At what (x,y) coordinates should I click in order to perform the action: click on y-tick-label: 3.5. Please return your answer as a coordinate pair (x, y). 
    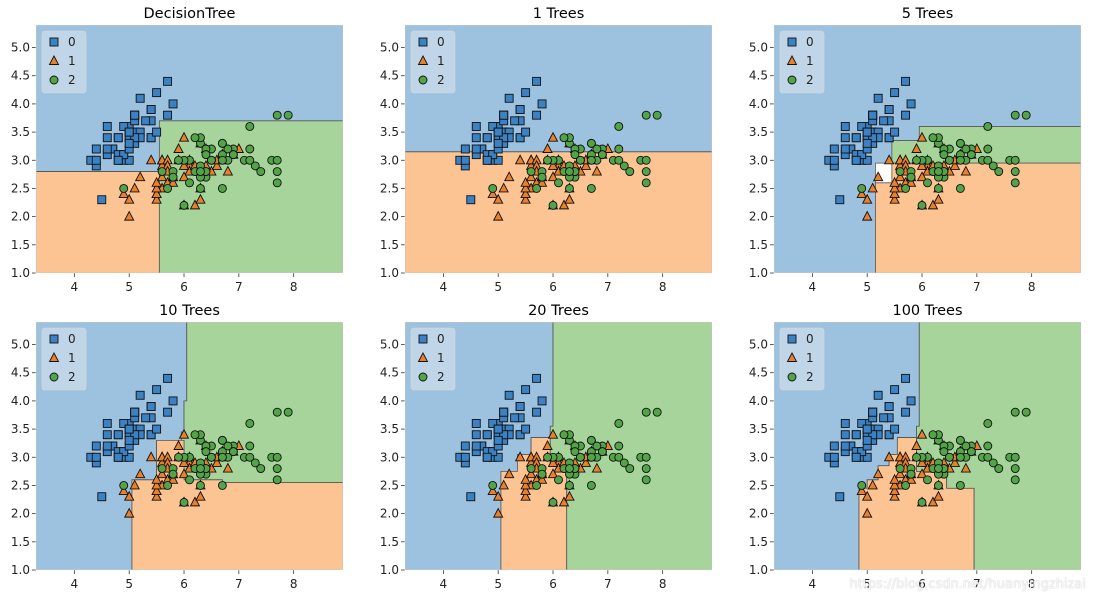
    Looking at the image, I should click on (389, 429).